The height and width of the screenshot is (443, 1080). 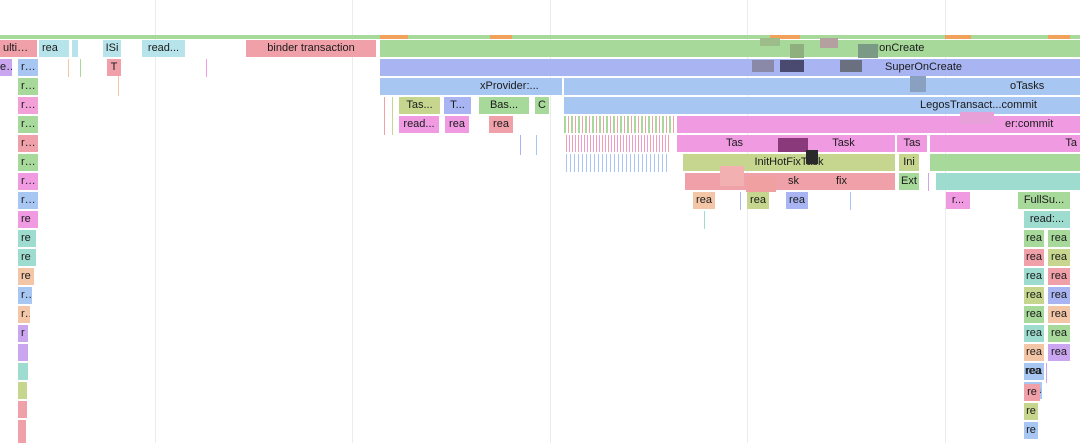 What do you see at coordinates (758, 200) in the screenshot?
I see `slice-read-7: rea` at bounding box center [758, 200].